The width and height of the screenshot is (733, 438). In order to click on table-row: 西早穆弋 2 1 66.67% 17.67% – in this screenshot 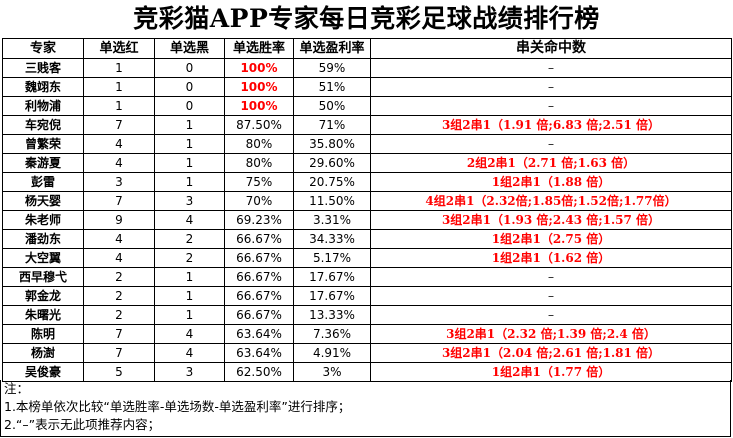, I will do `click(367, 277)`.